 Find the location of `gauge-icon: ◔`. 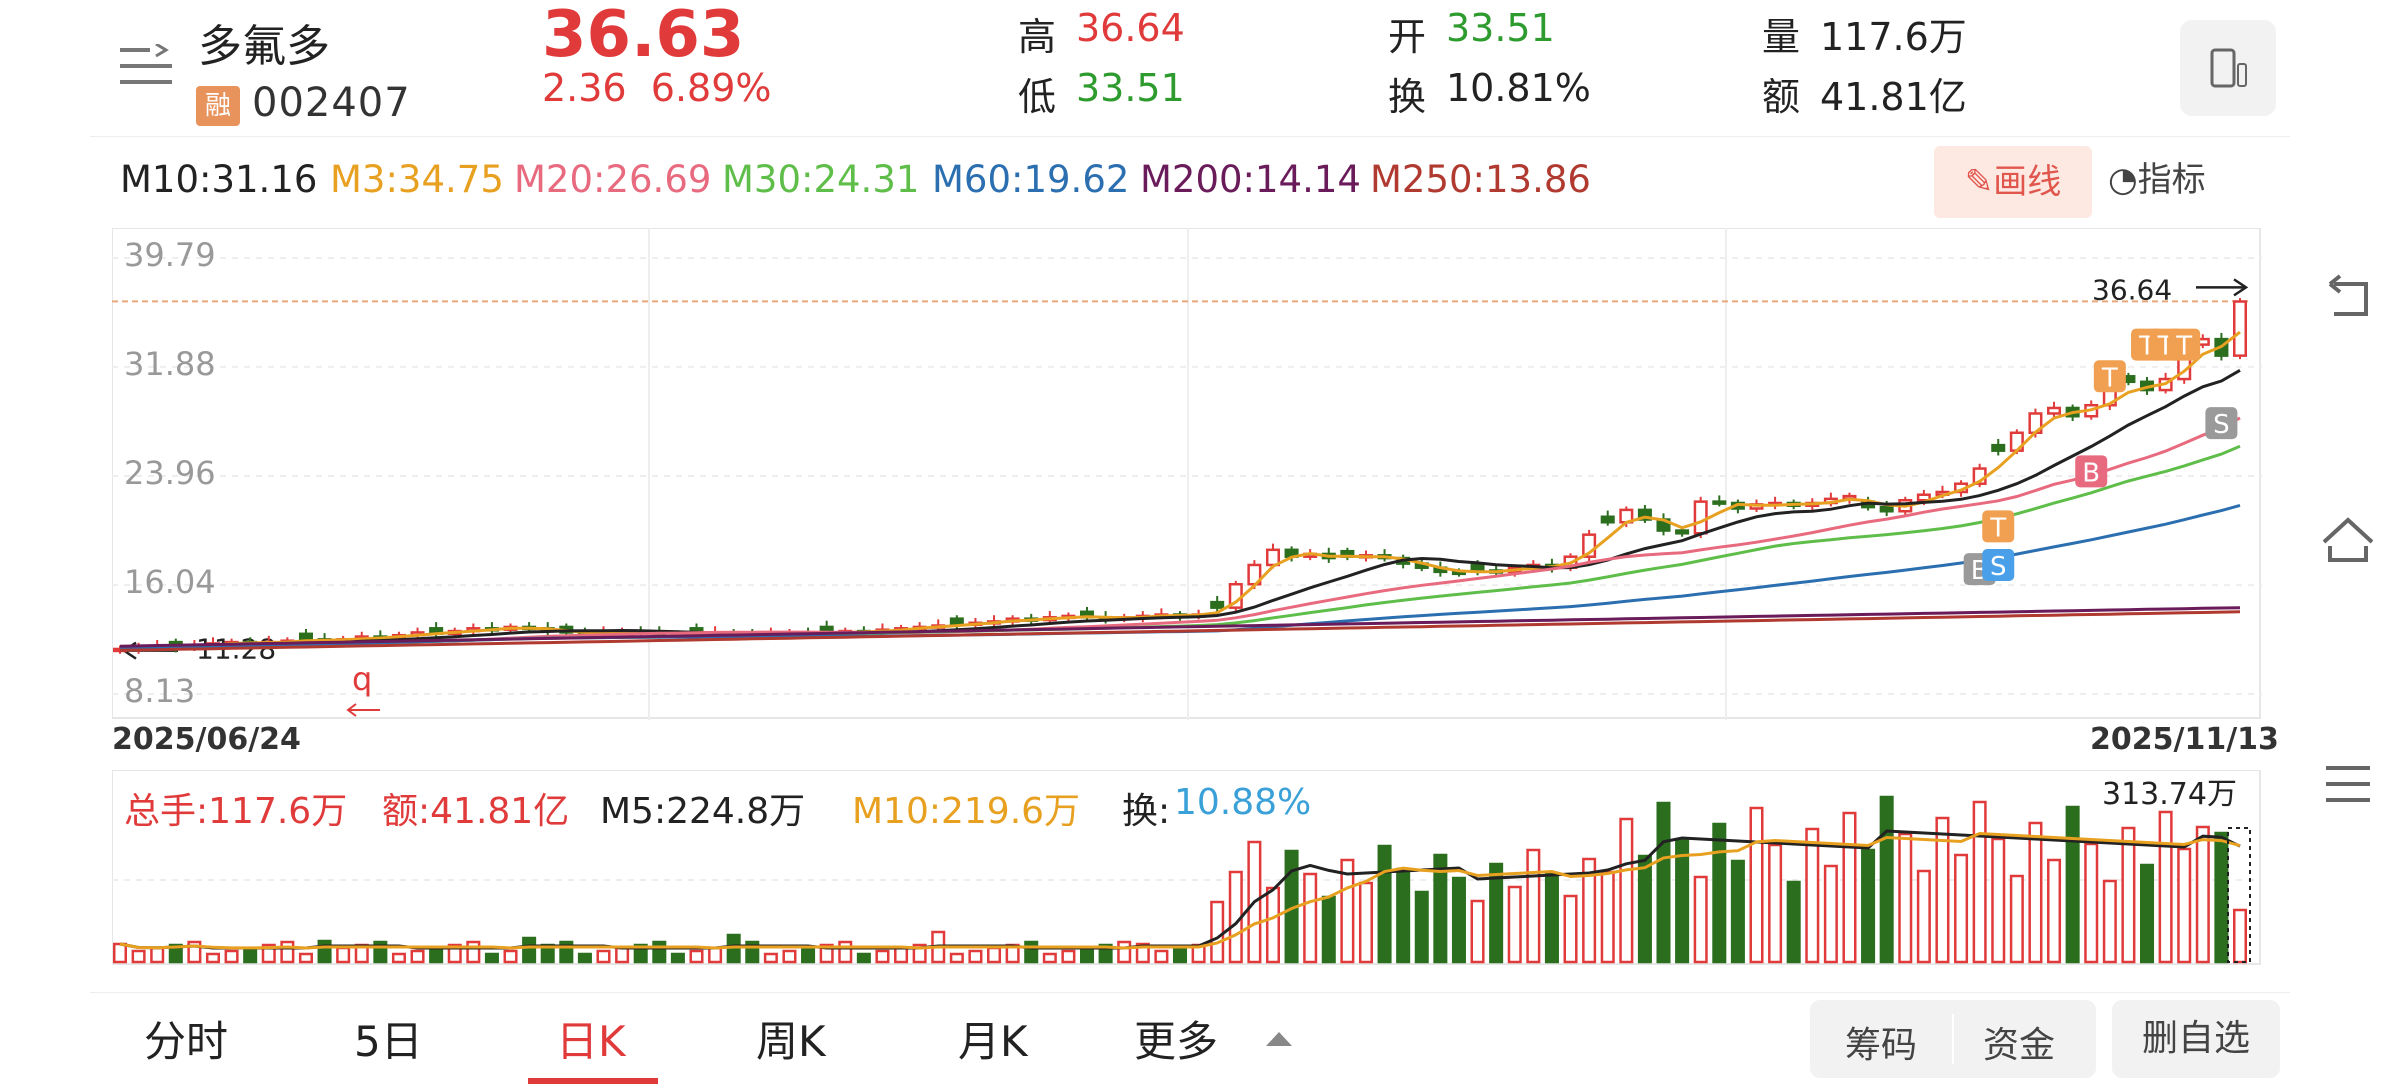

gauge-icon: ◔ is located at coordinates (2123, 180).